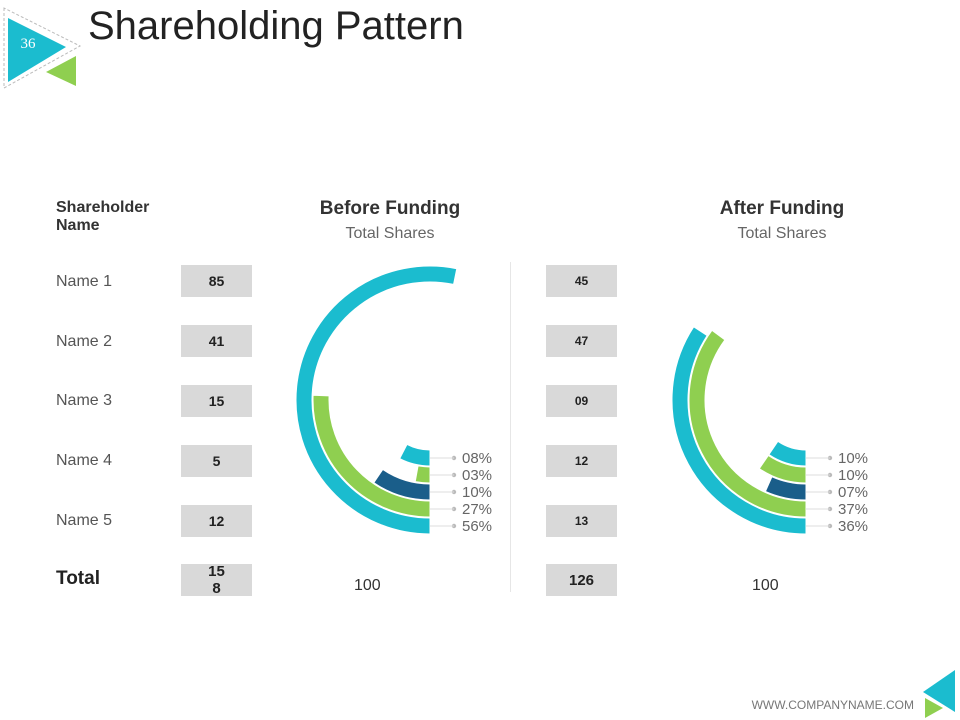 The image size is (960, 720). What do you see at coordinates (477, 475) in the screenshot?
I see `ring-label: 03%` at bounding box center [477, 475].